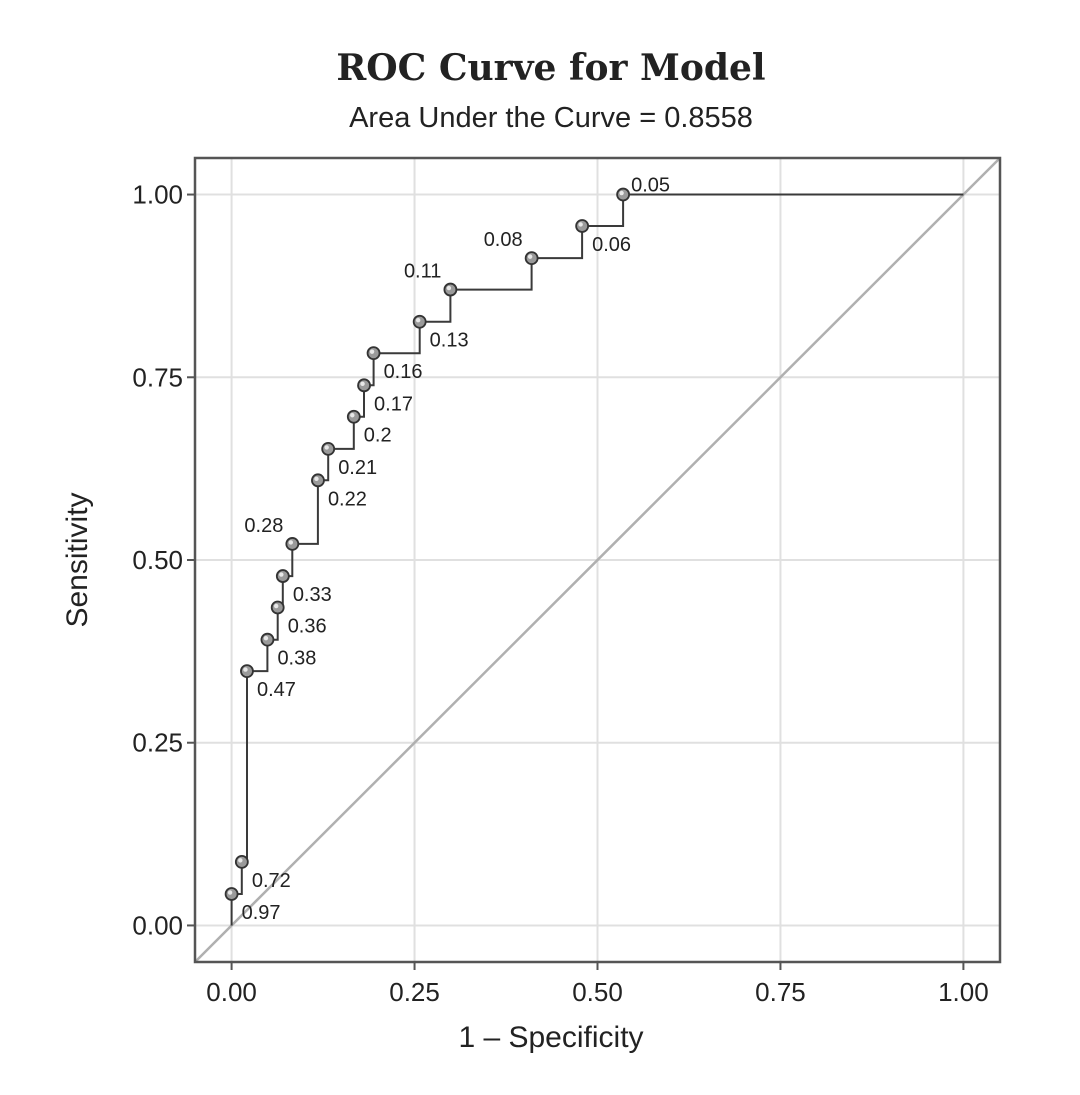  Describe the element at coordinates (357, 468) in the screenshot. I see `threshold-label: 0.21` at that location.